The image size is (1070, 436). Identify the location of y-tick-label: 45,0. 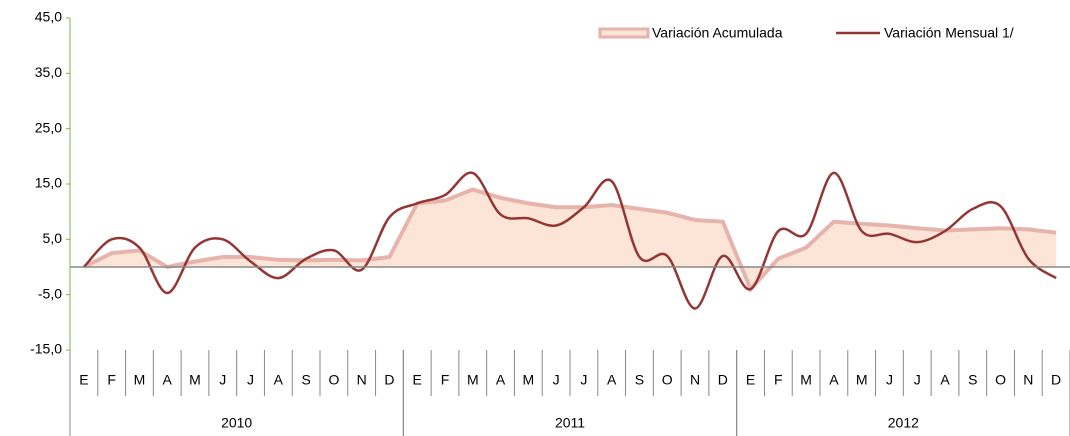
(48, 17).